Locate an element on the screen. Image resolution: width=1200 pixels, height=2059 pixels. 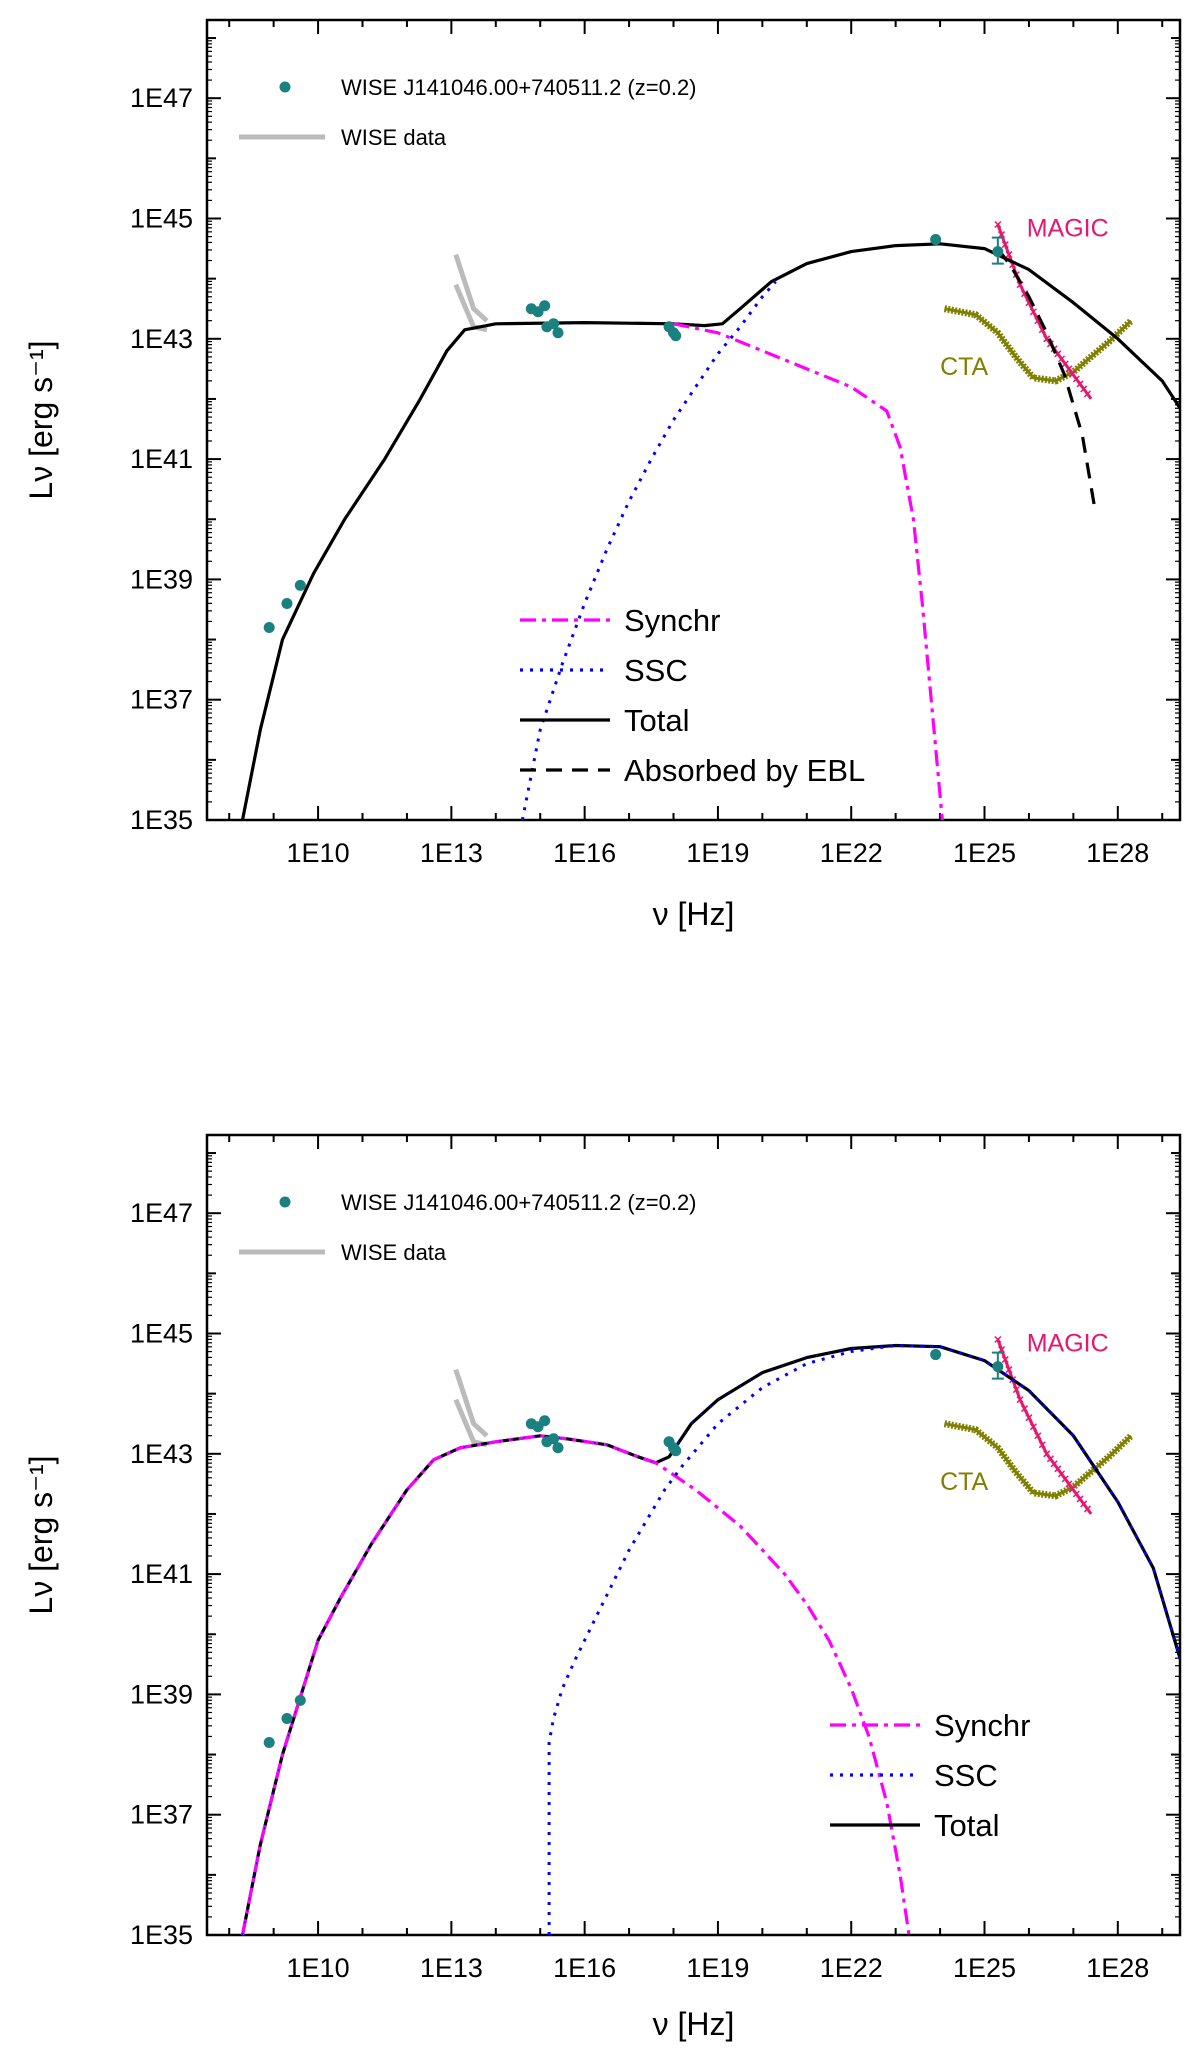
y-tick-label: 1E37 is located at coordinates (161, 700).